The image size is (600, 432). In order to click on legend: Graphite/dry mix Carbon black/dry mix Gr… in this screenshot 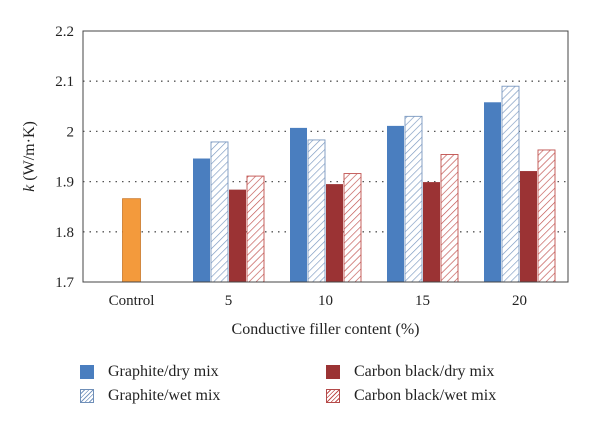, I will do `click(330, 395)`.